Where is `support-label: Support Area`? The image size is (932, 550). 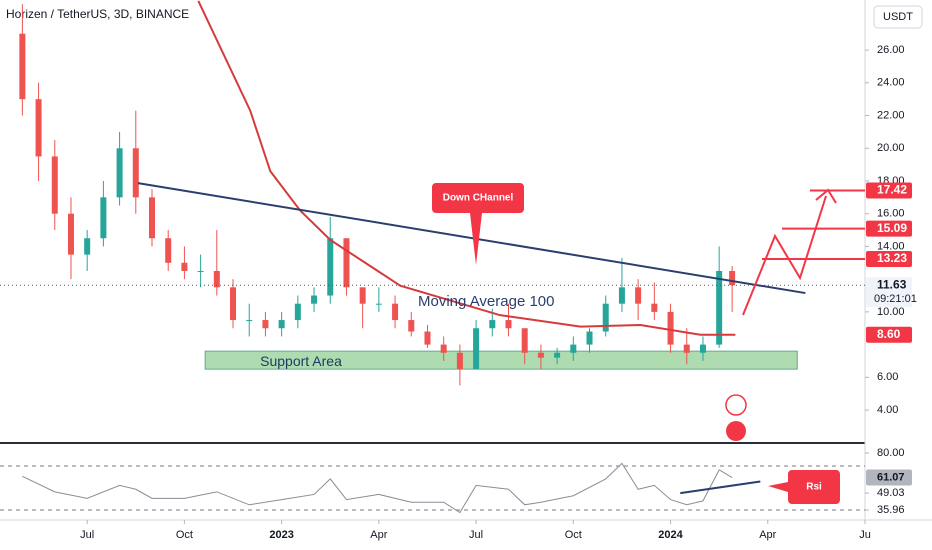 support-label: Support Area is located at coordinates (301, 361).